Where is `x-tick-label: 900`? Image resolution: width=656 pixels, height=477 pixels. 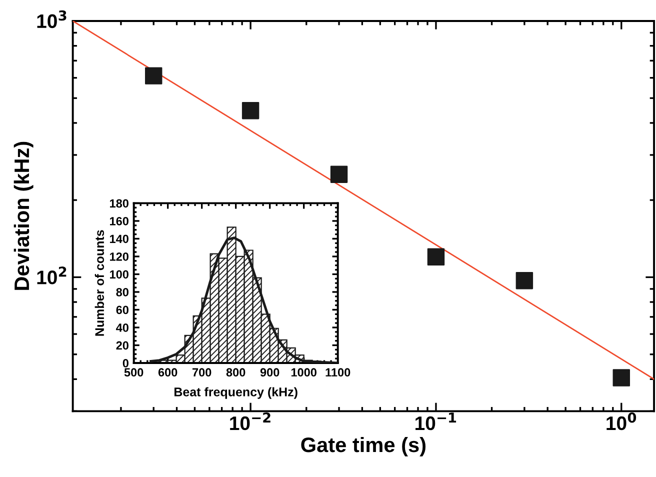 x-tick-label: 900 is located at coordinates (270, 372).